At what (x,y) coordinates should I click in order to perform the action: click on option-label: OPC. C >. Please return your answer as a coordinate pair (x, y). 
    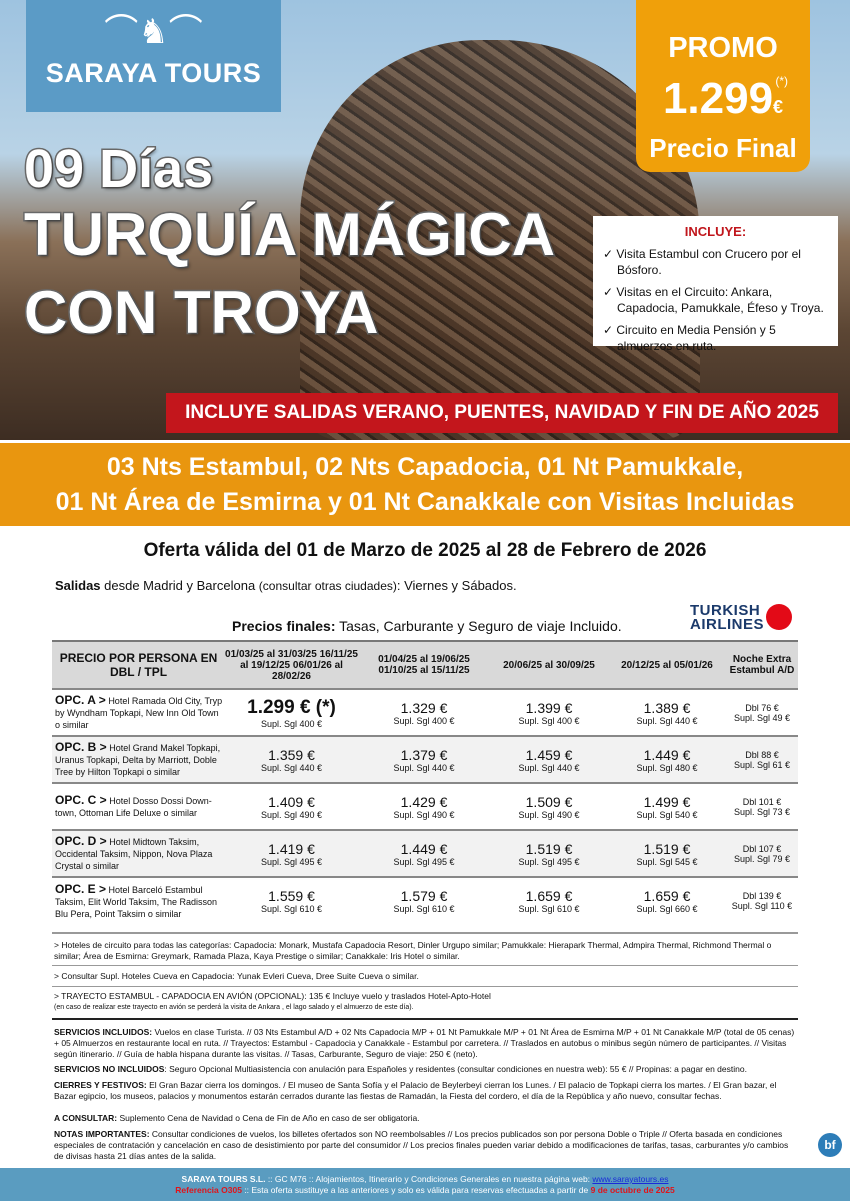
    Looking at the image, I should click on (81, 800).